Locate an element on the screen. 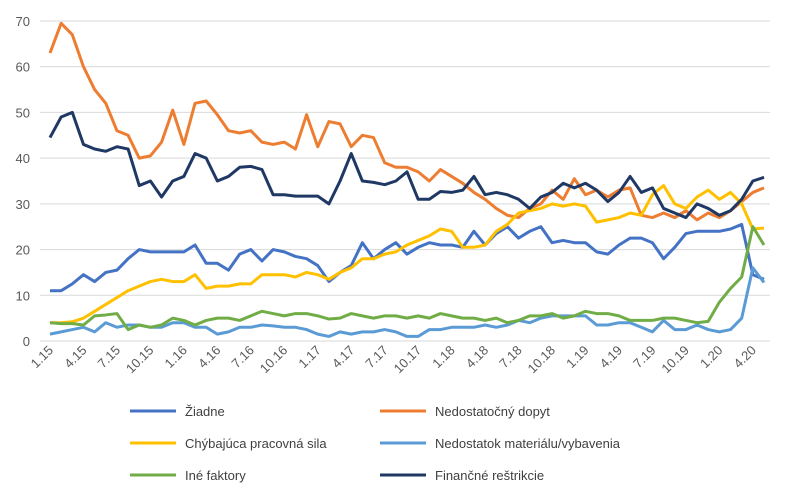 Image resolution: width=800 pixels, height=504 pixels. y-tick-label: 60 is located at coordinates (23, 67).